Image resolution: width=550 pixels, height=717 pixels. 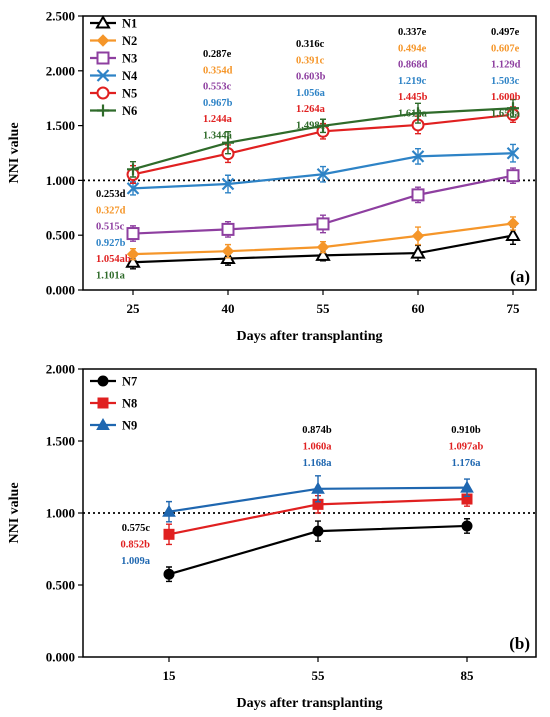 I want to click on annotation-label: 0.253d, so click(x=111, y=194).